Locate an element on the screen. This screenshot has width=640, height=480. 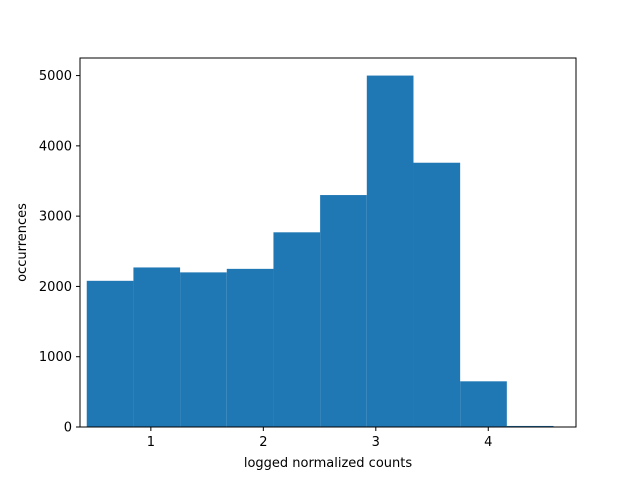
x-axis-ticks: 1 2 3 4 is located at coordinates (319, 438).